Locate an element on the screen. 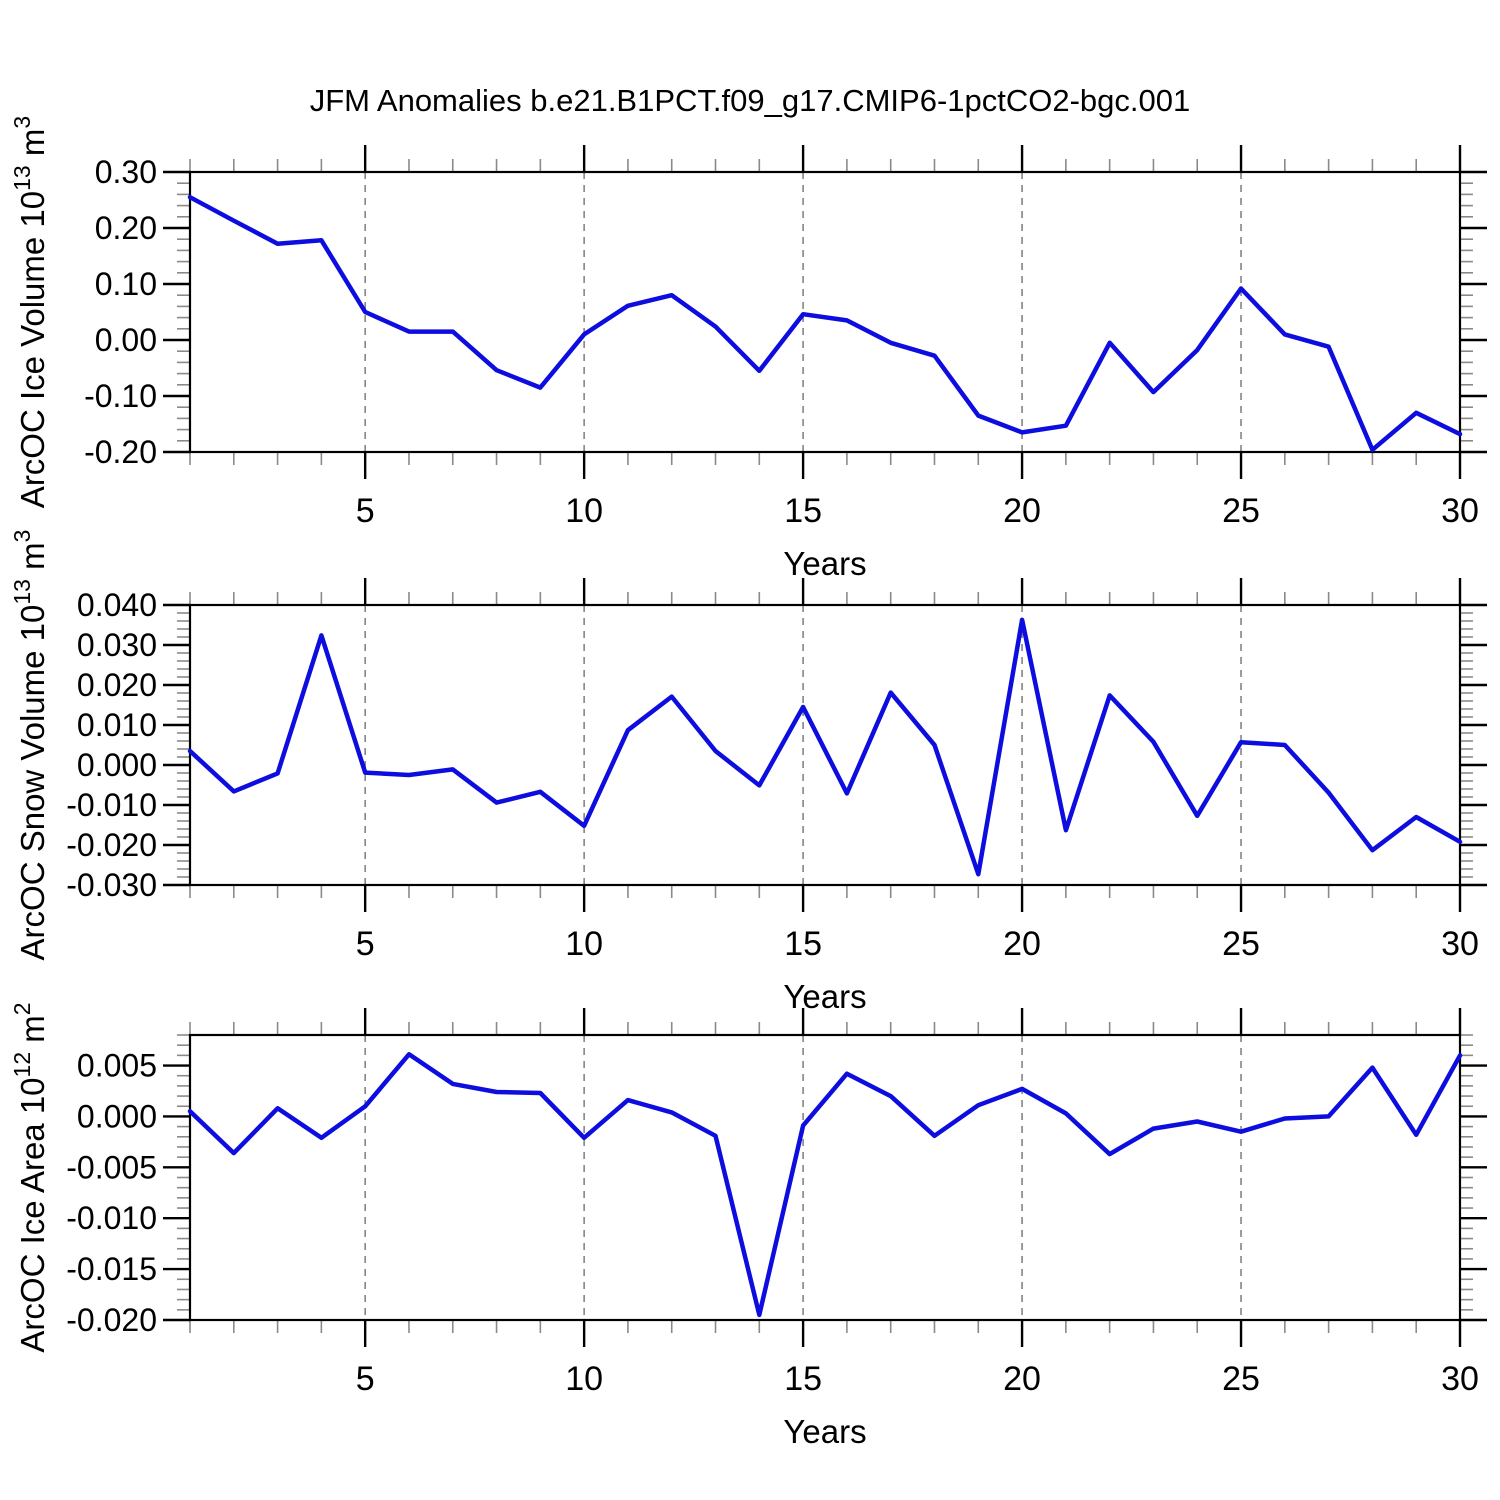 Image resolution: width=1500 pixels, height=1500 pixels. y-tick-label: -0.030 is located at coordinates (111, 885).